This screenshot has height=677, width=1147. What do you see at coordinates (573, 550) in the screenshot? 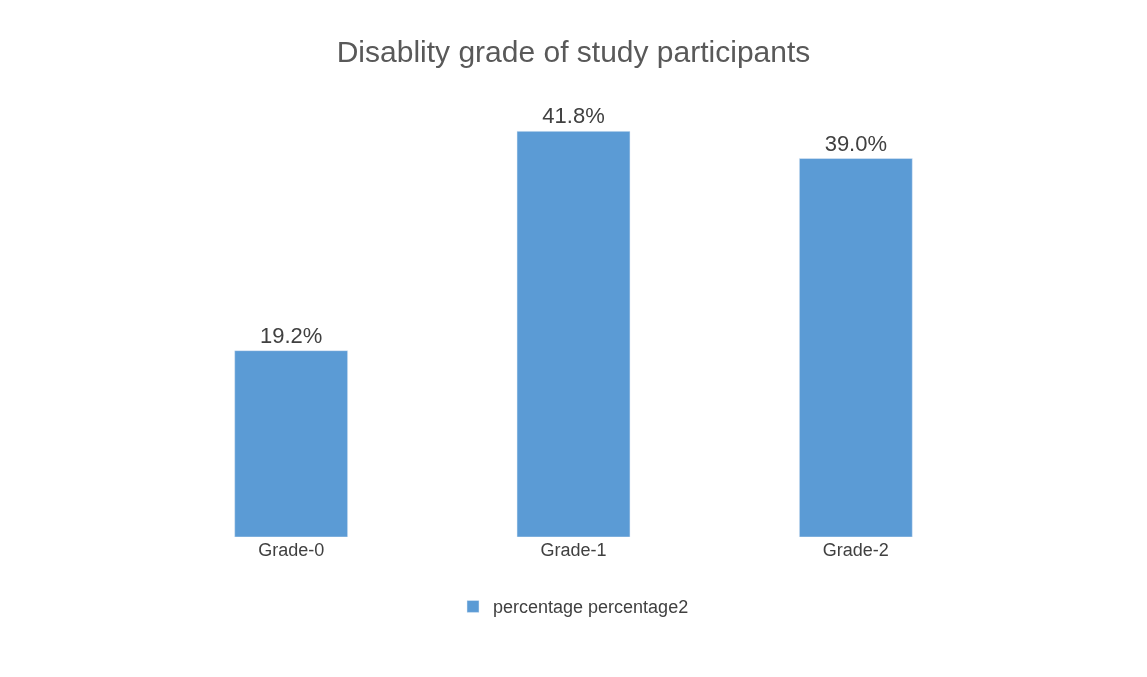
I see `x-tick-label: Grade-1` at bounding box center [573, 550].